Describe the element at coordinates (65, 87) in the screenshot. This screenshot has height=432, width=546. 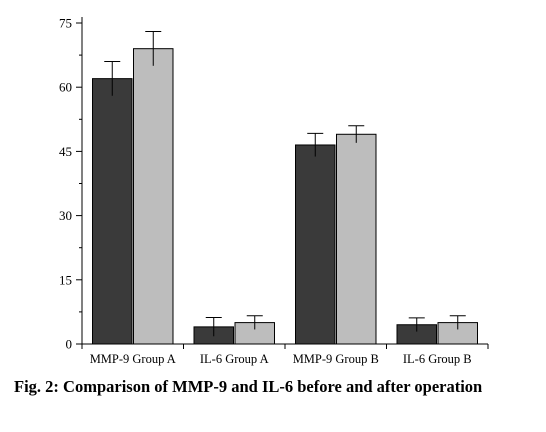
I see `y-tick-label: 60` at that location.